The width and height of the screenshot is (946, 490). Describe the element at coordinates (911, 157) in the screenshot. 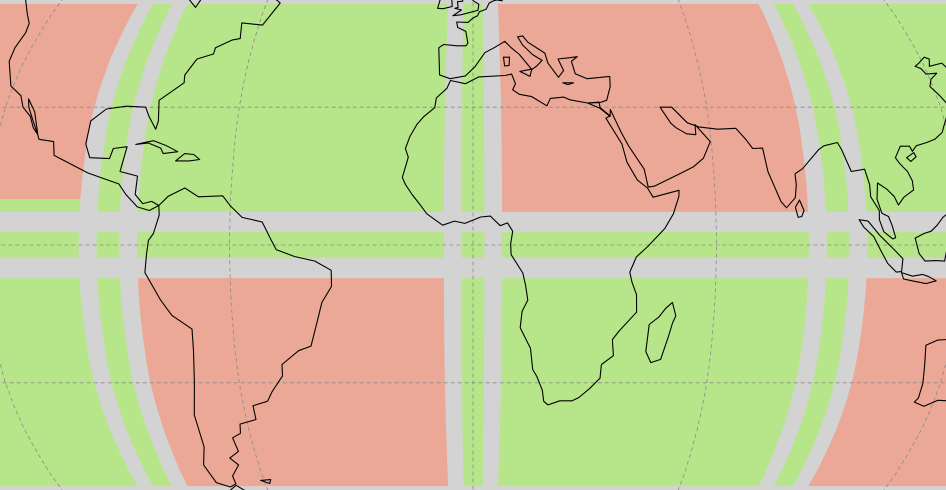

I see `coastline-hainan` at that location.